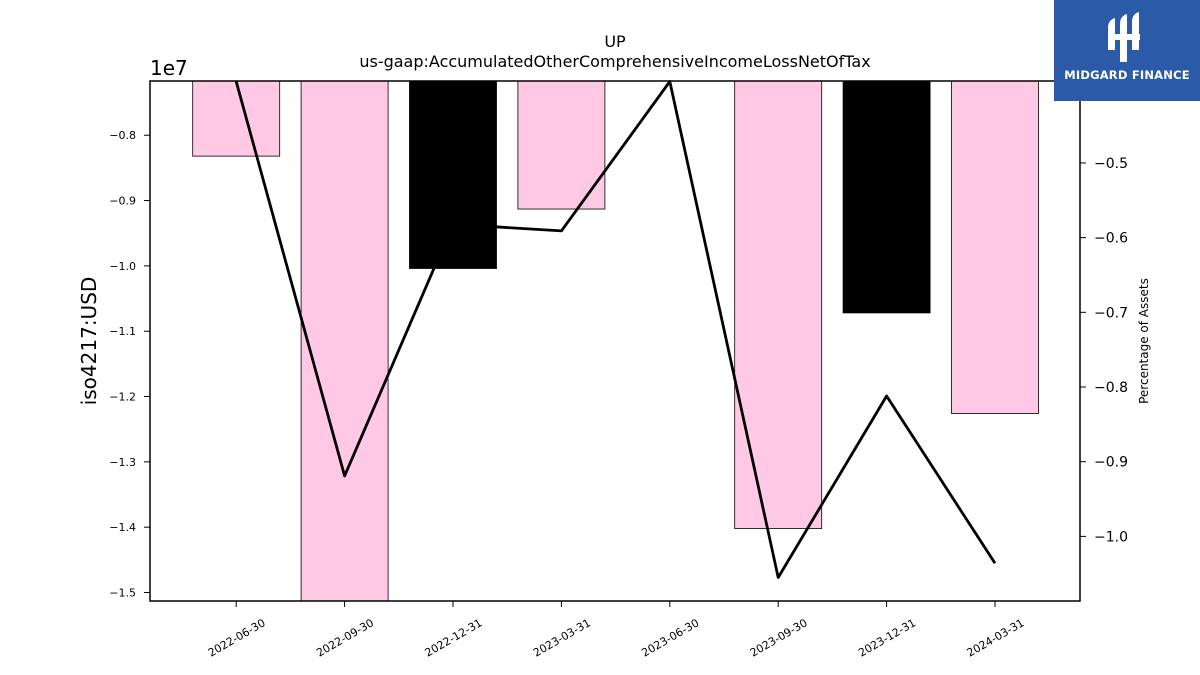 This screenshot has width=1200, height=675. What do you see at coordinates (1104, 350) in the screenshot?
I see `y-axis-right: −1.0 −0.9 −0.8 −0.7 −0.6 −0.5` at bounding box center [1104, 350].